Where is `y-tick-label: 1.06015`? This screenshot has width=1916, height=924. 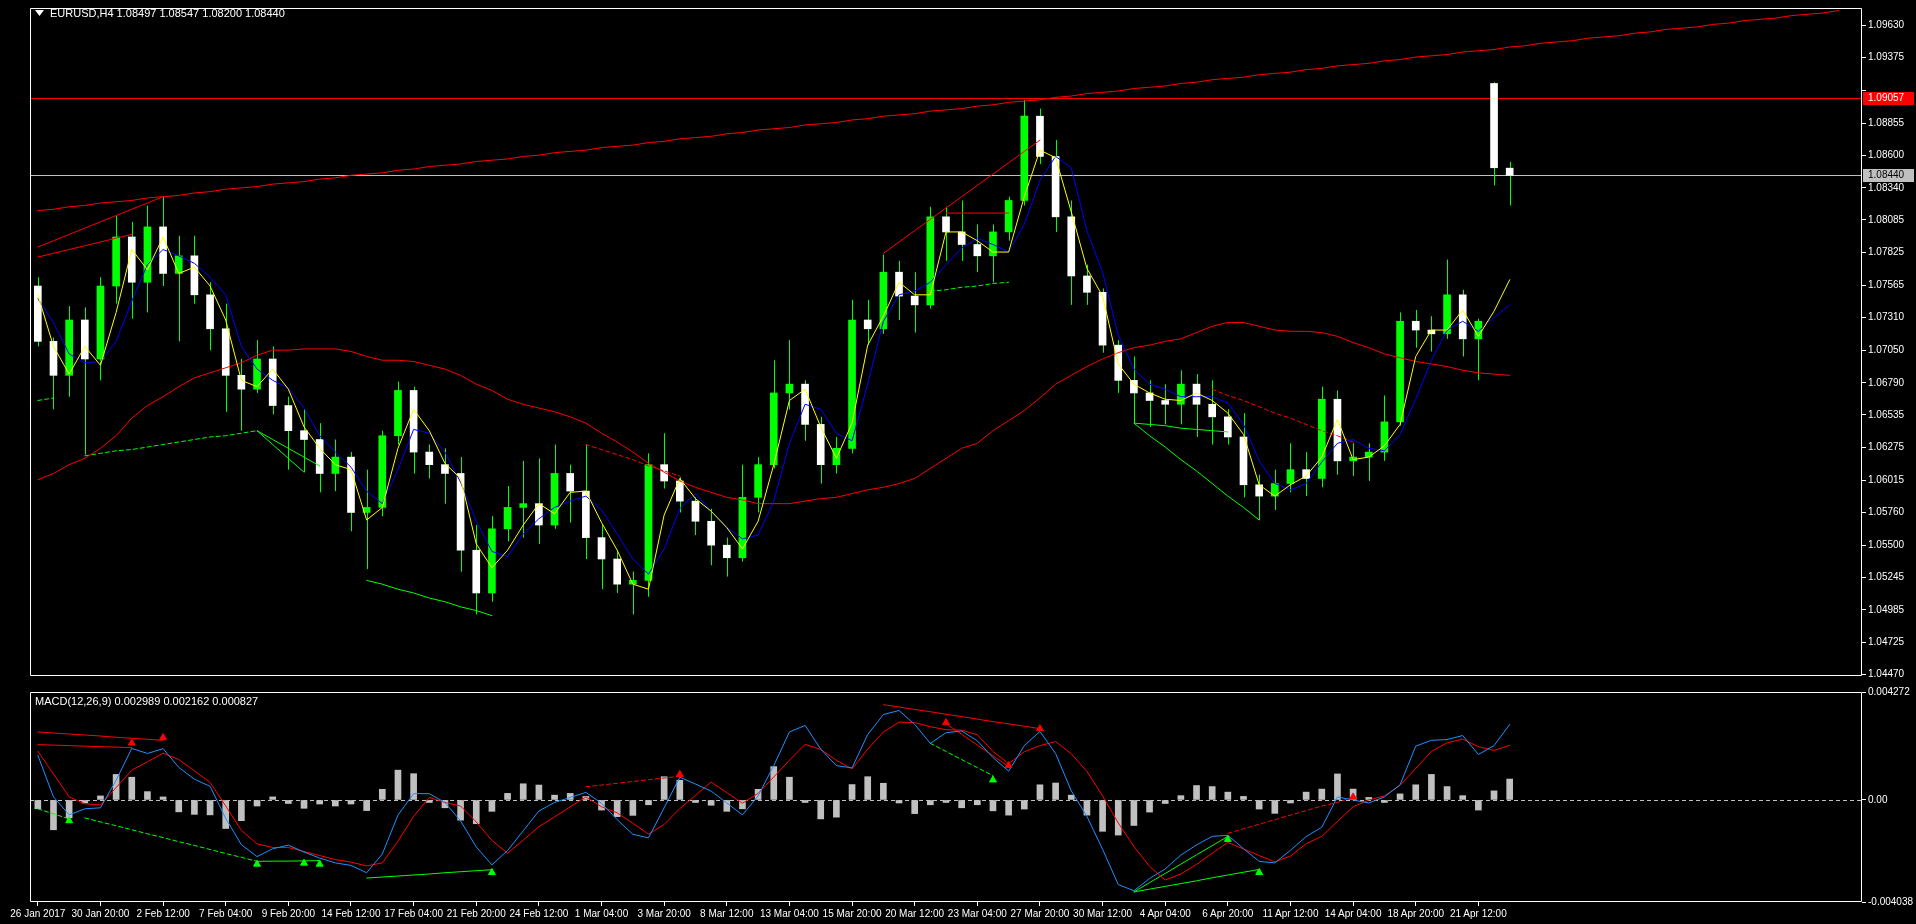 y-tick-label: 1.06015 is located at coordinates (1886, 480).